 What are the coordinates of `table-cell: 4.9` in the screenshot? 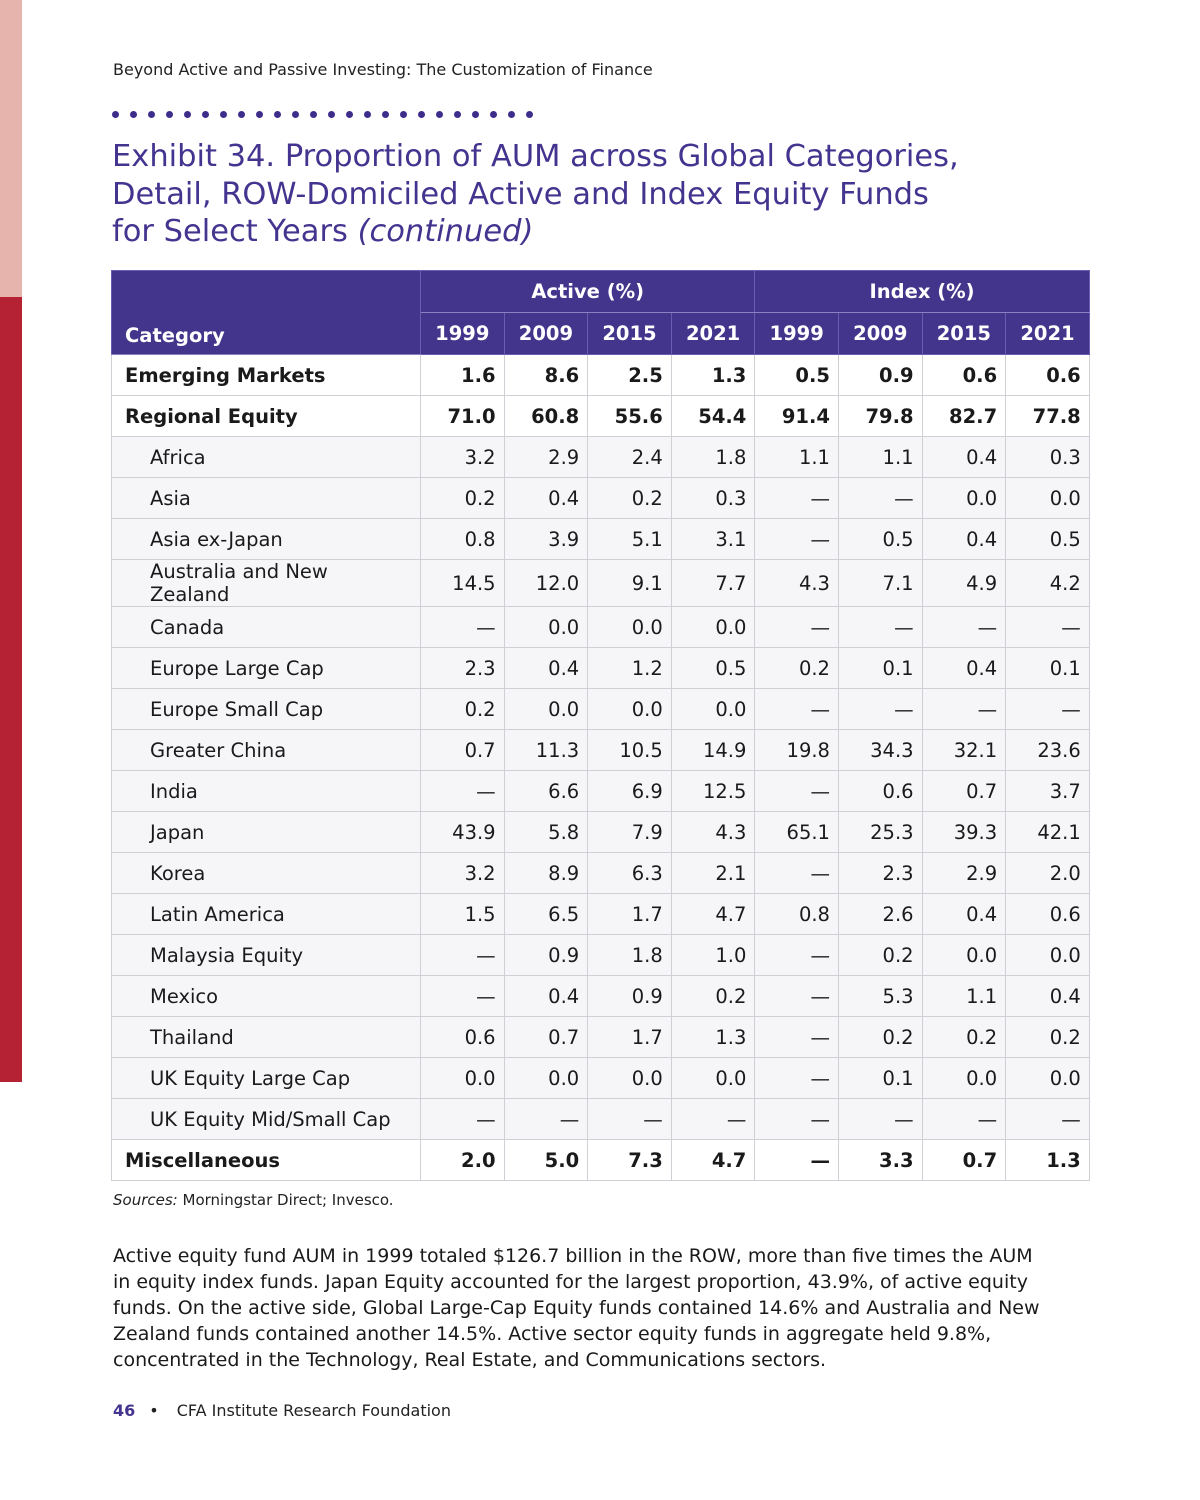 It's located at (964, 583).